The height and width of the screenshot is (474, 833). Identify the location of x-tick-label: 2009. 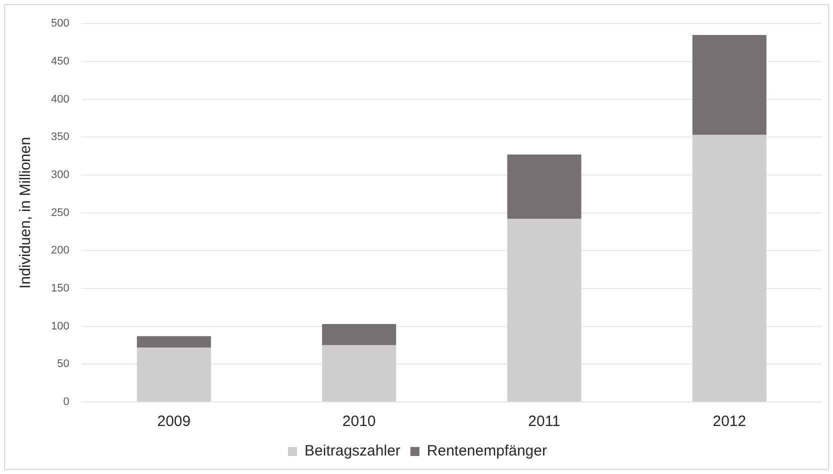
(174, 421).